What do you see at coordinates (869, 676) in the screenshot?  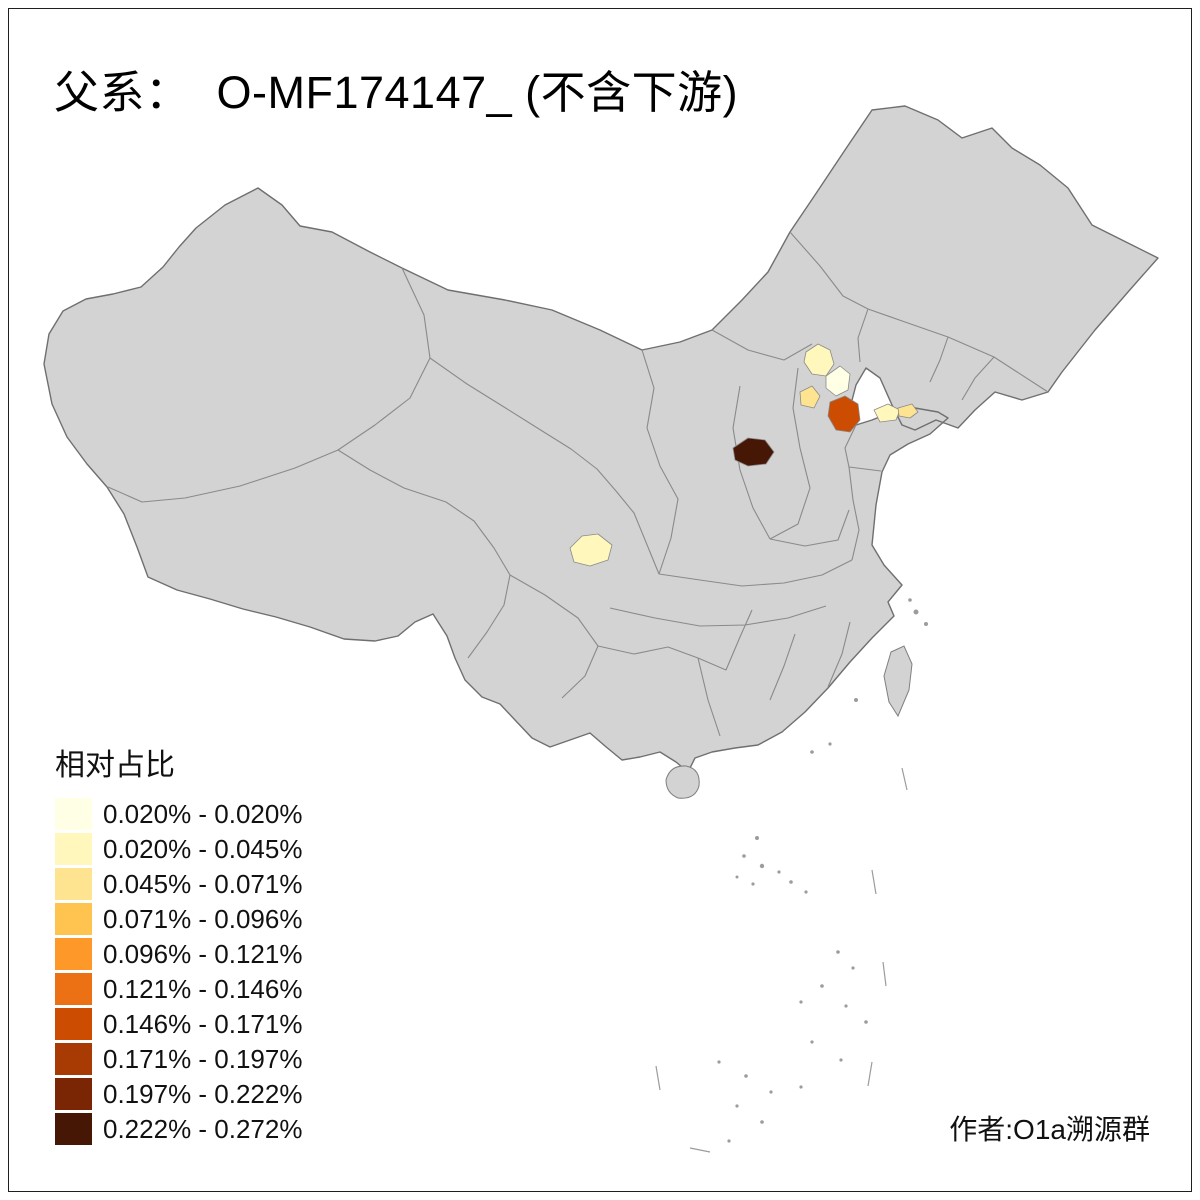 I see `coastal-islands` at bounding box center [869, 676].